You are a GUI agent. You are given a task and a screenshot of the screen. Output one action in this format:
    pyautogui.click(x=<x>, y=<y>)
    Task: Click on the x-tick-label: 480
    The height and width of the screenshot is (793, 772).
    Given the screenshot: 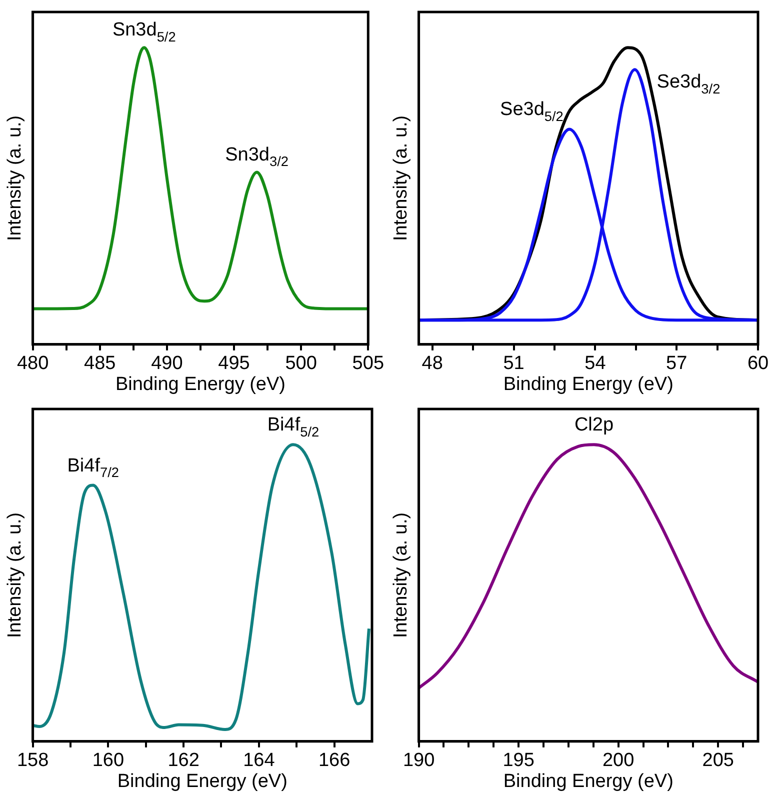 What is the action you would take?
    pyautogui.click(x=32, y=363)
    